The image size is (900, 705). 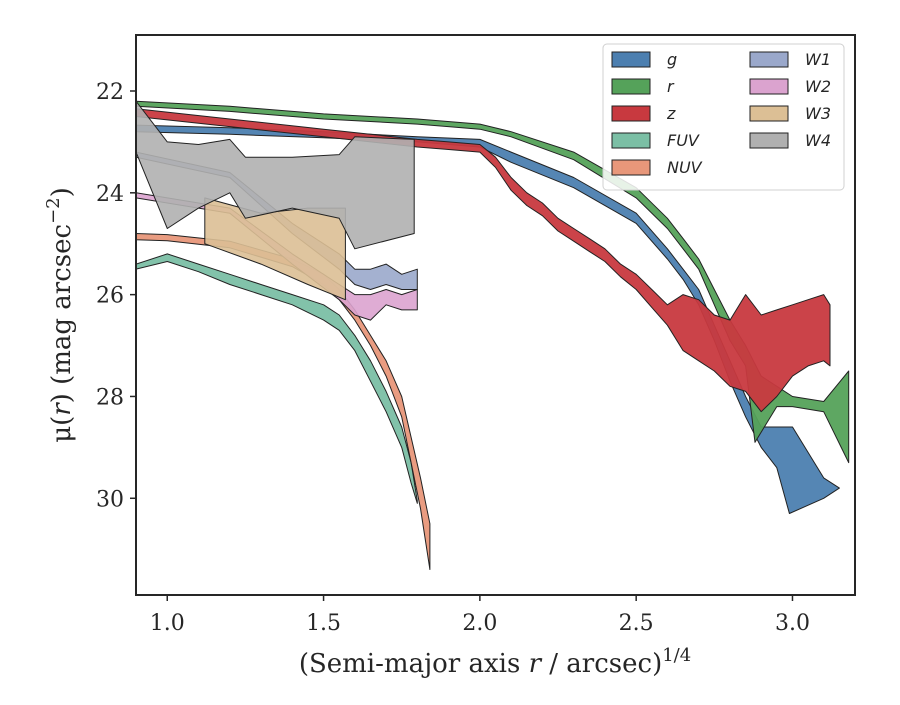 I want to click on legend-swatch-w2, so click(x=769, y=86).